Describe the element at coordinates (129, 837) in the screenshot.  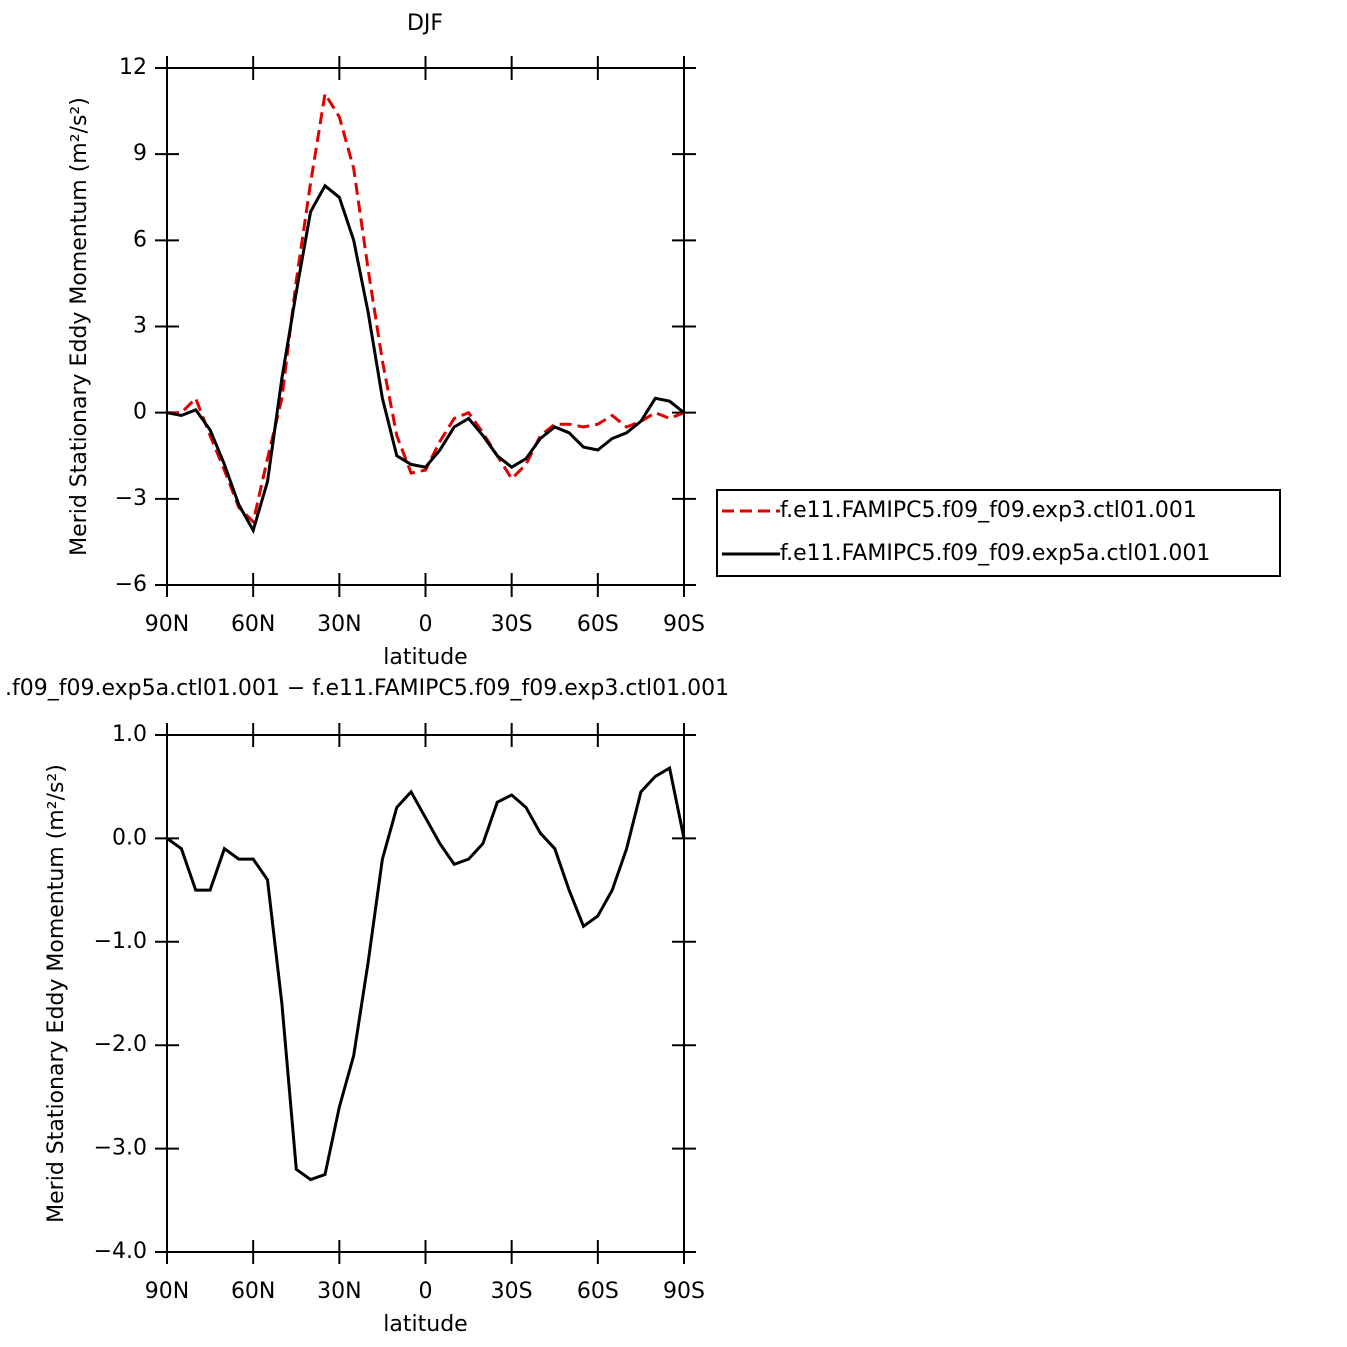
I see `y-tick-label: 0.0` at that location.